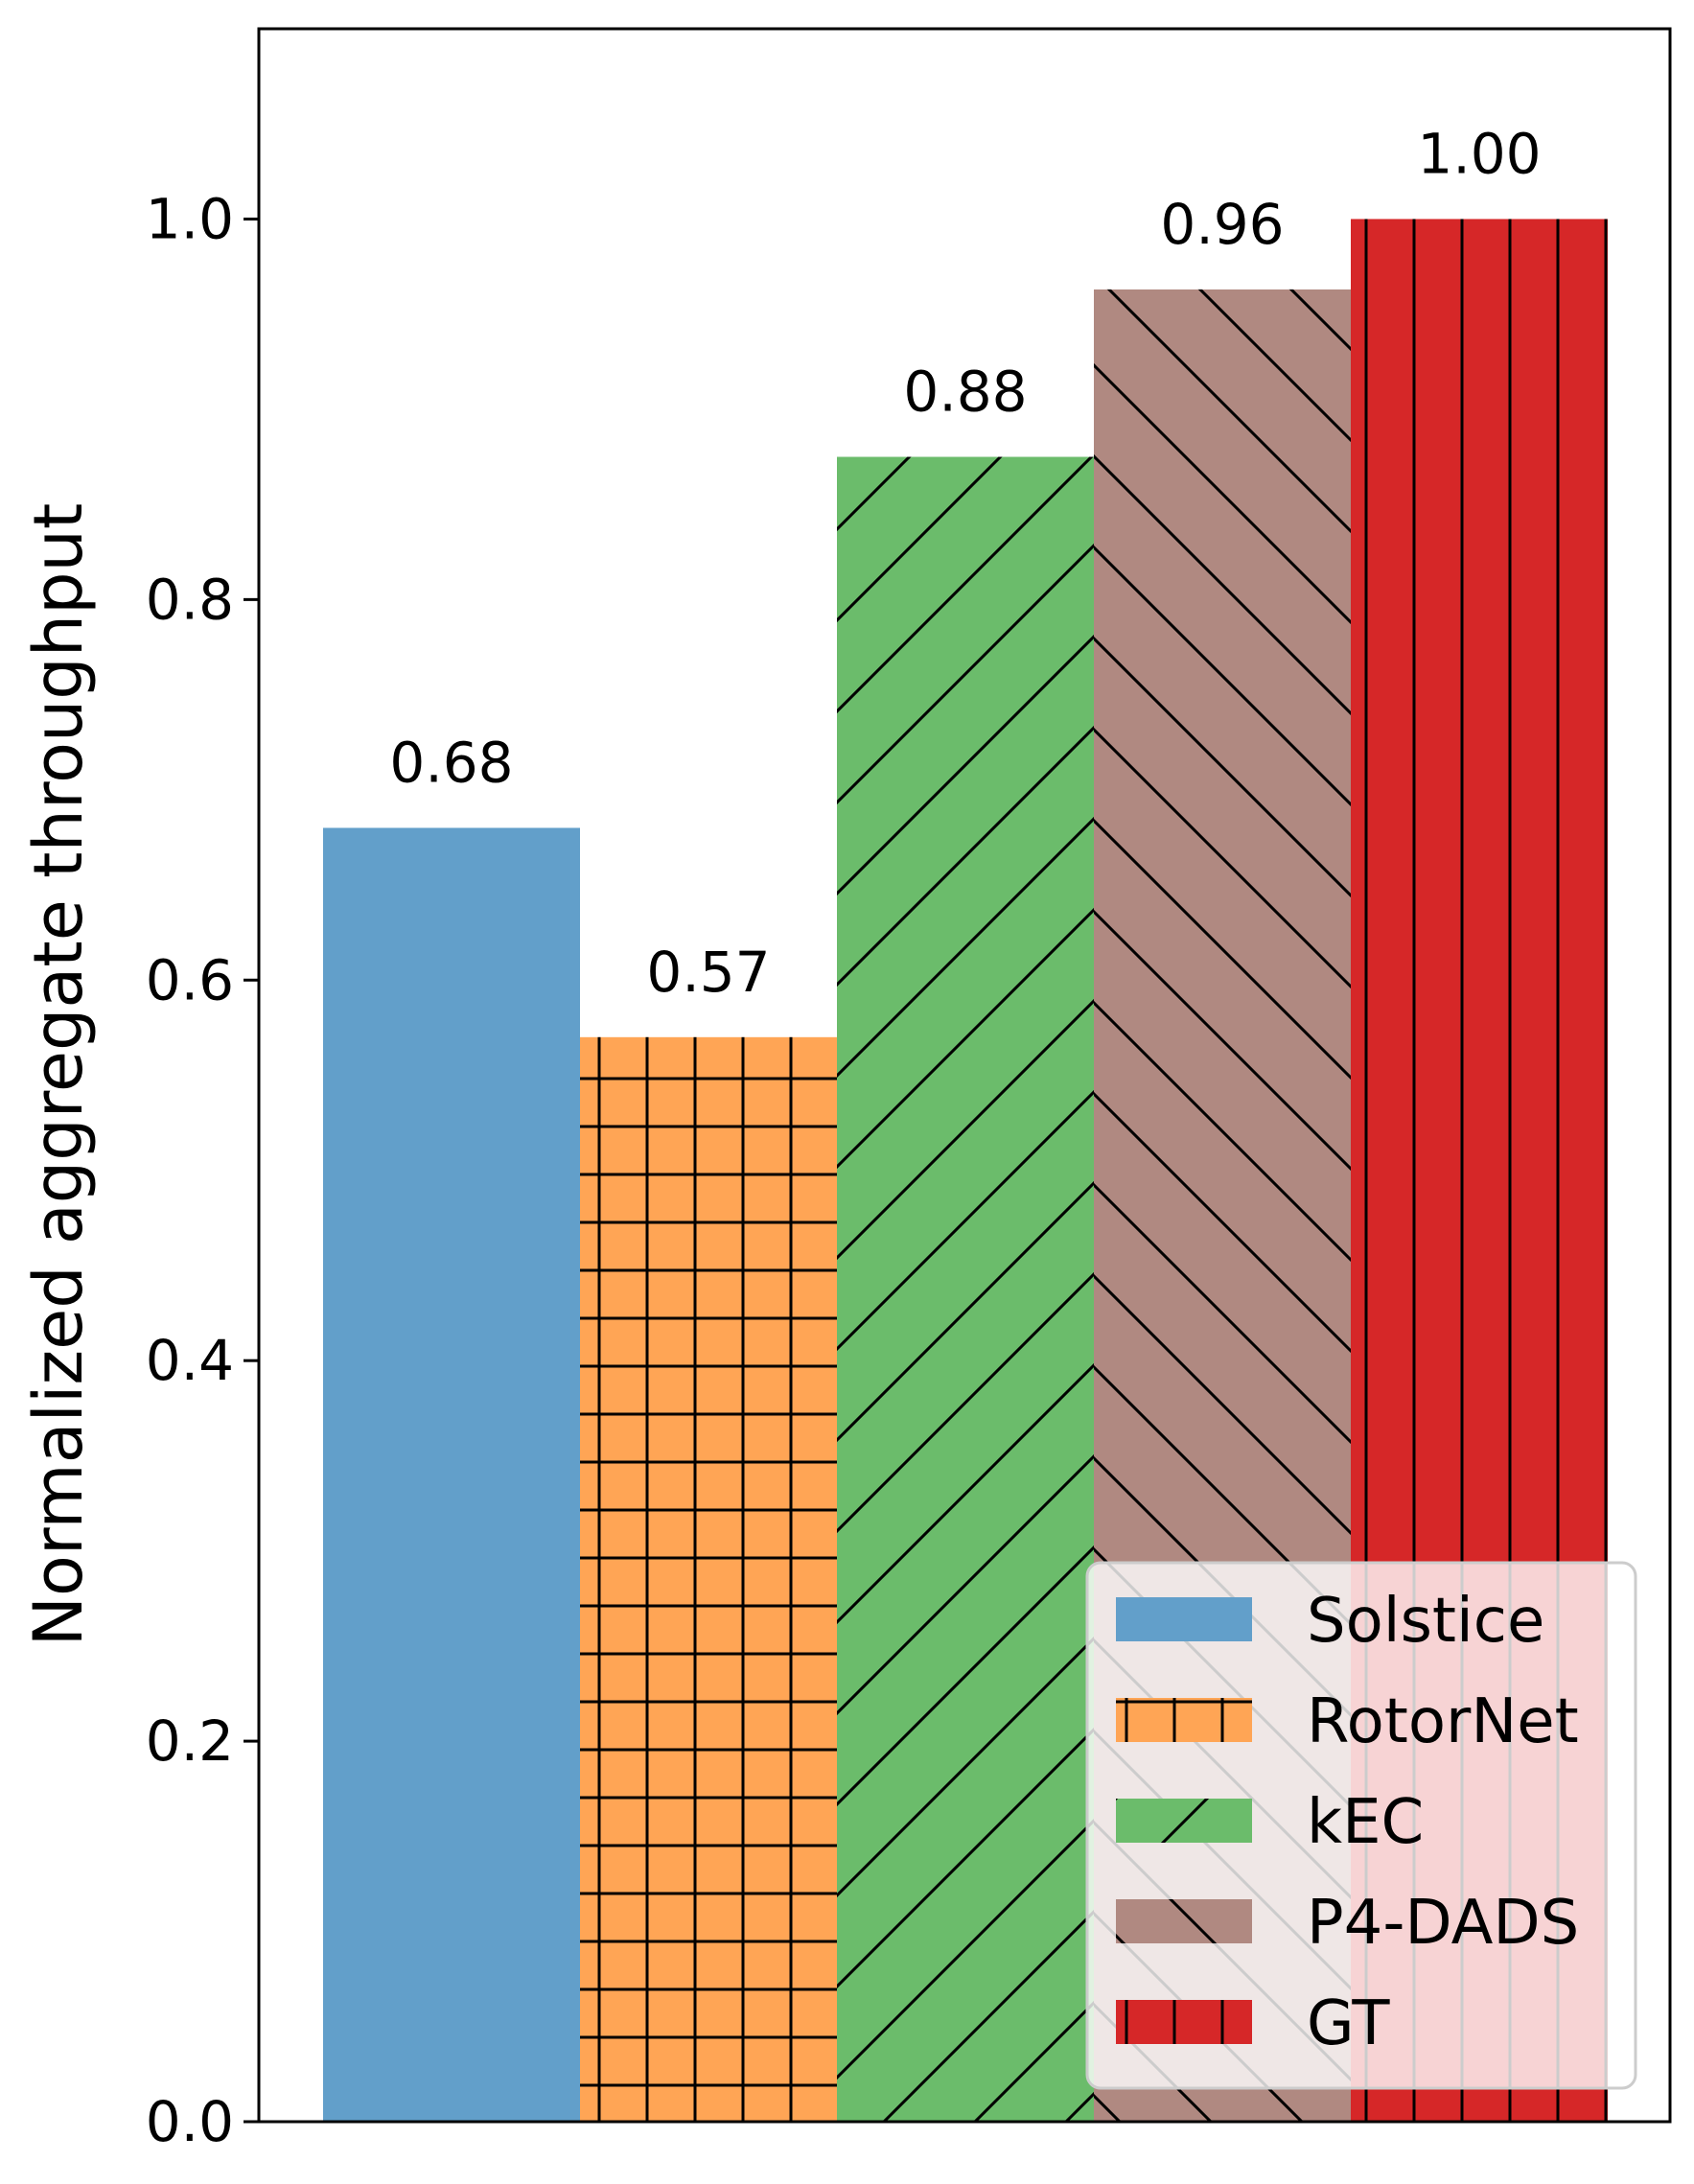 This screenshot has height=2184, width=1694. Describe the element at coordinates (190, 2121) in the screenshot. I see `y-tick-label: 0.0` at that location.